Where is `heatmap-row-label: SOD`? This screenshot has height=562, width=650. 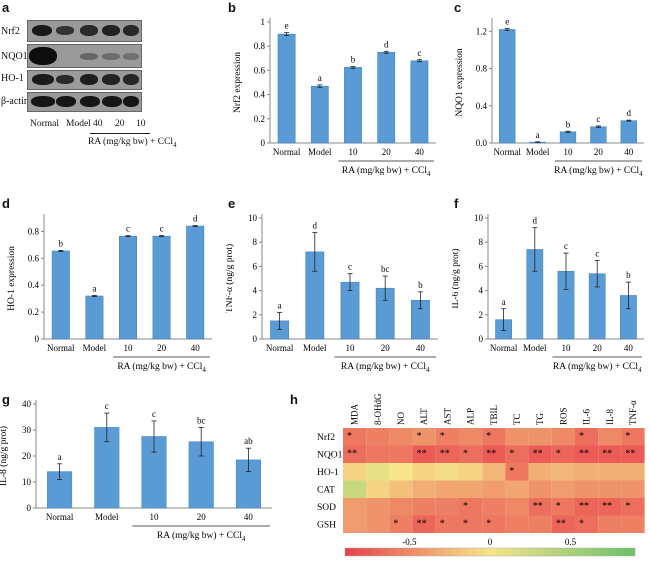
heatmap-row-label: SOD is located at coordinates (326, 508).